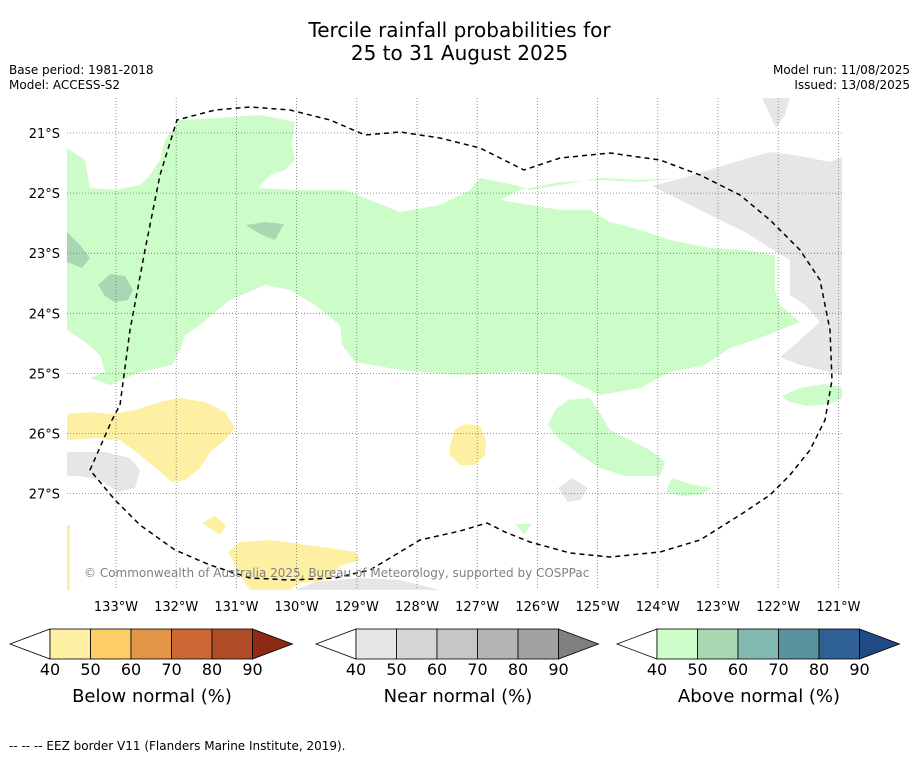 The height and width of the screenshot is (758, 919). I want to click on above-normal-label: Above normal (%), so click(759, 696).